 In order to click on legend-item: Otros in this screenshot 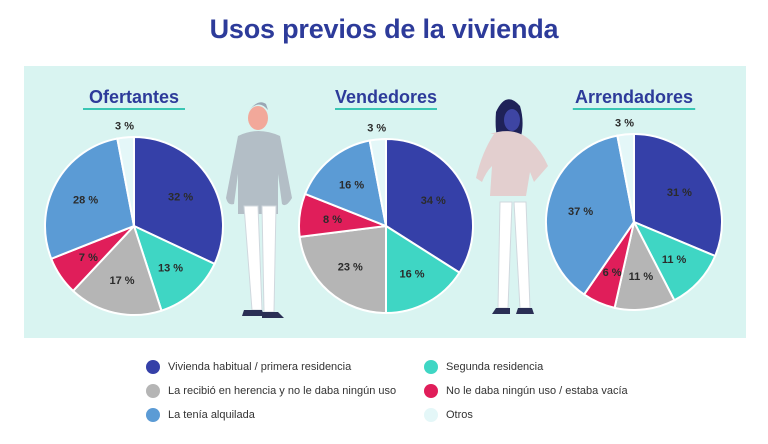, I will do `click(448, 415)`.